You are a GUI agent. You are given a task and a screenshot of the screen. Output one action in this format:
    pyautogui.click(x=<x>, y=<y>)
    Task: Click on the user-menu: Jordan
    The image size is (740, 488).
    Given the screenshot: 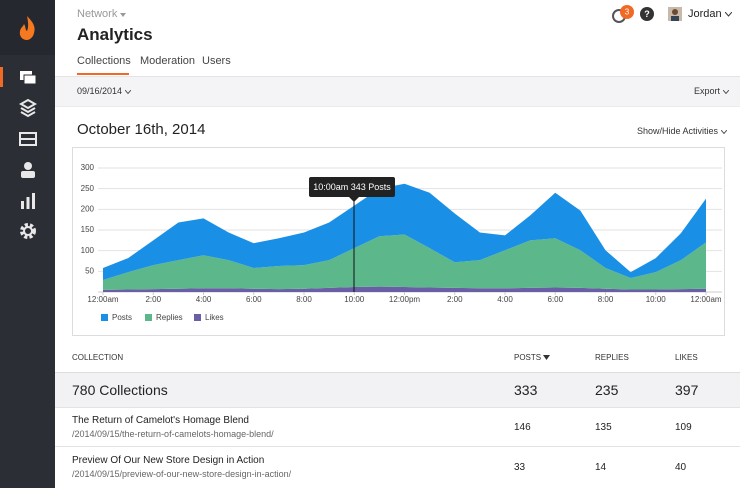 What is the action you would take?
    pyautogui.click(x=710, y=14)
    